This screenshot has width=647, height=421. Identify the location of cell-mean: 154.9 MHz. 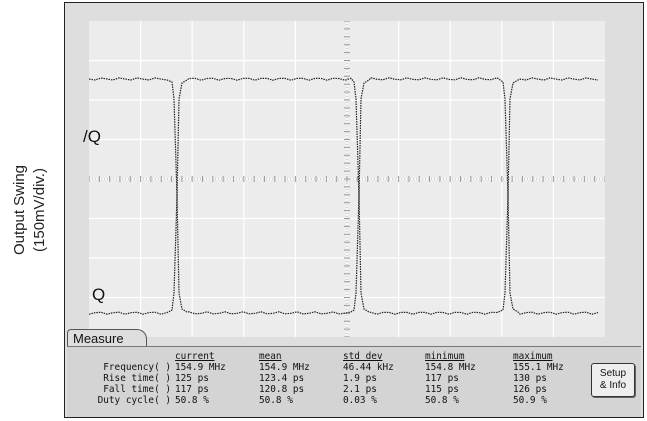
(284, 367).